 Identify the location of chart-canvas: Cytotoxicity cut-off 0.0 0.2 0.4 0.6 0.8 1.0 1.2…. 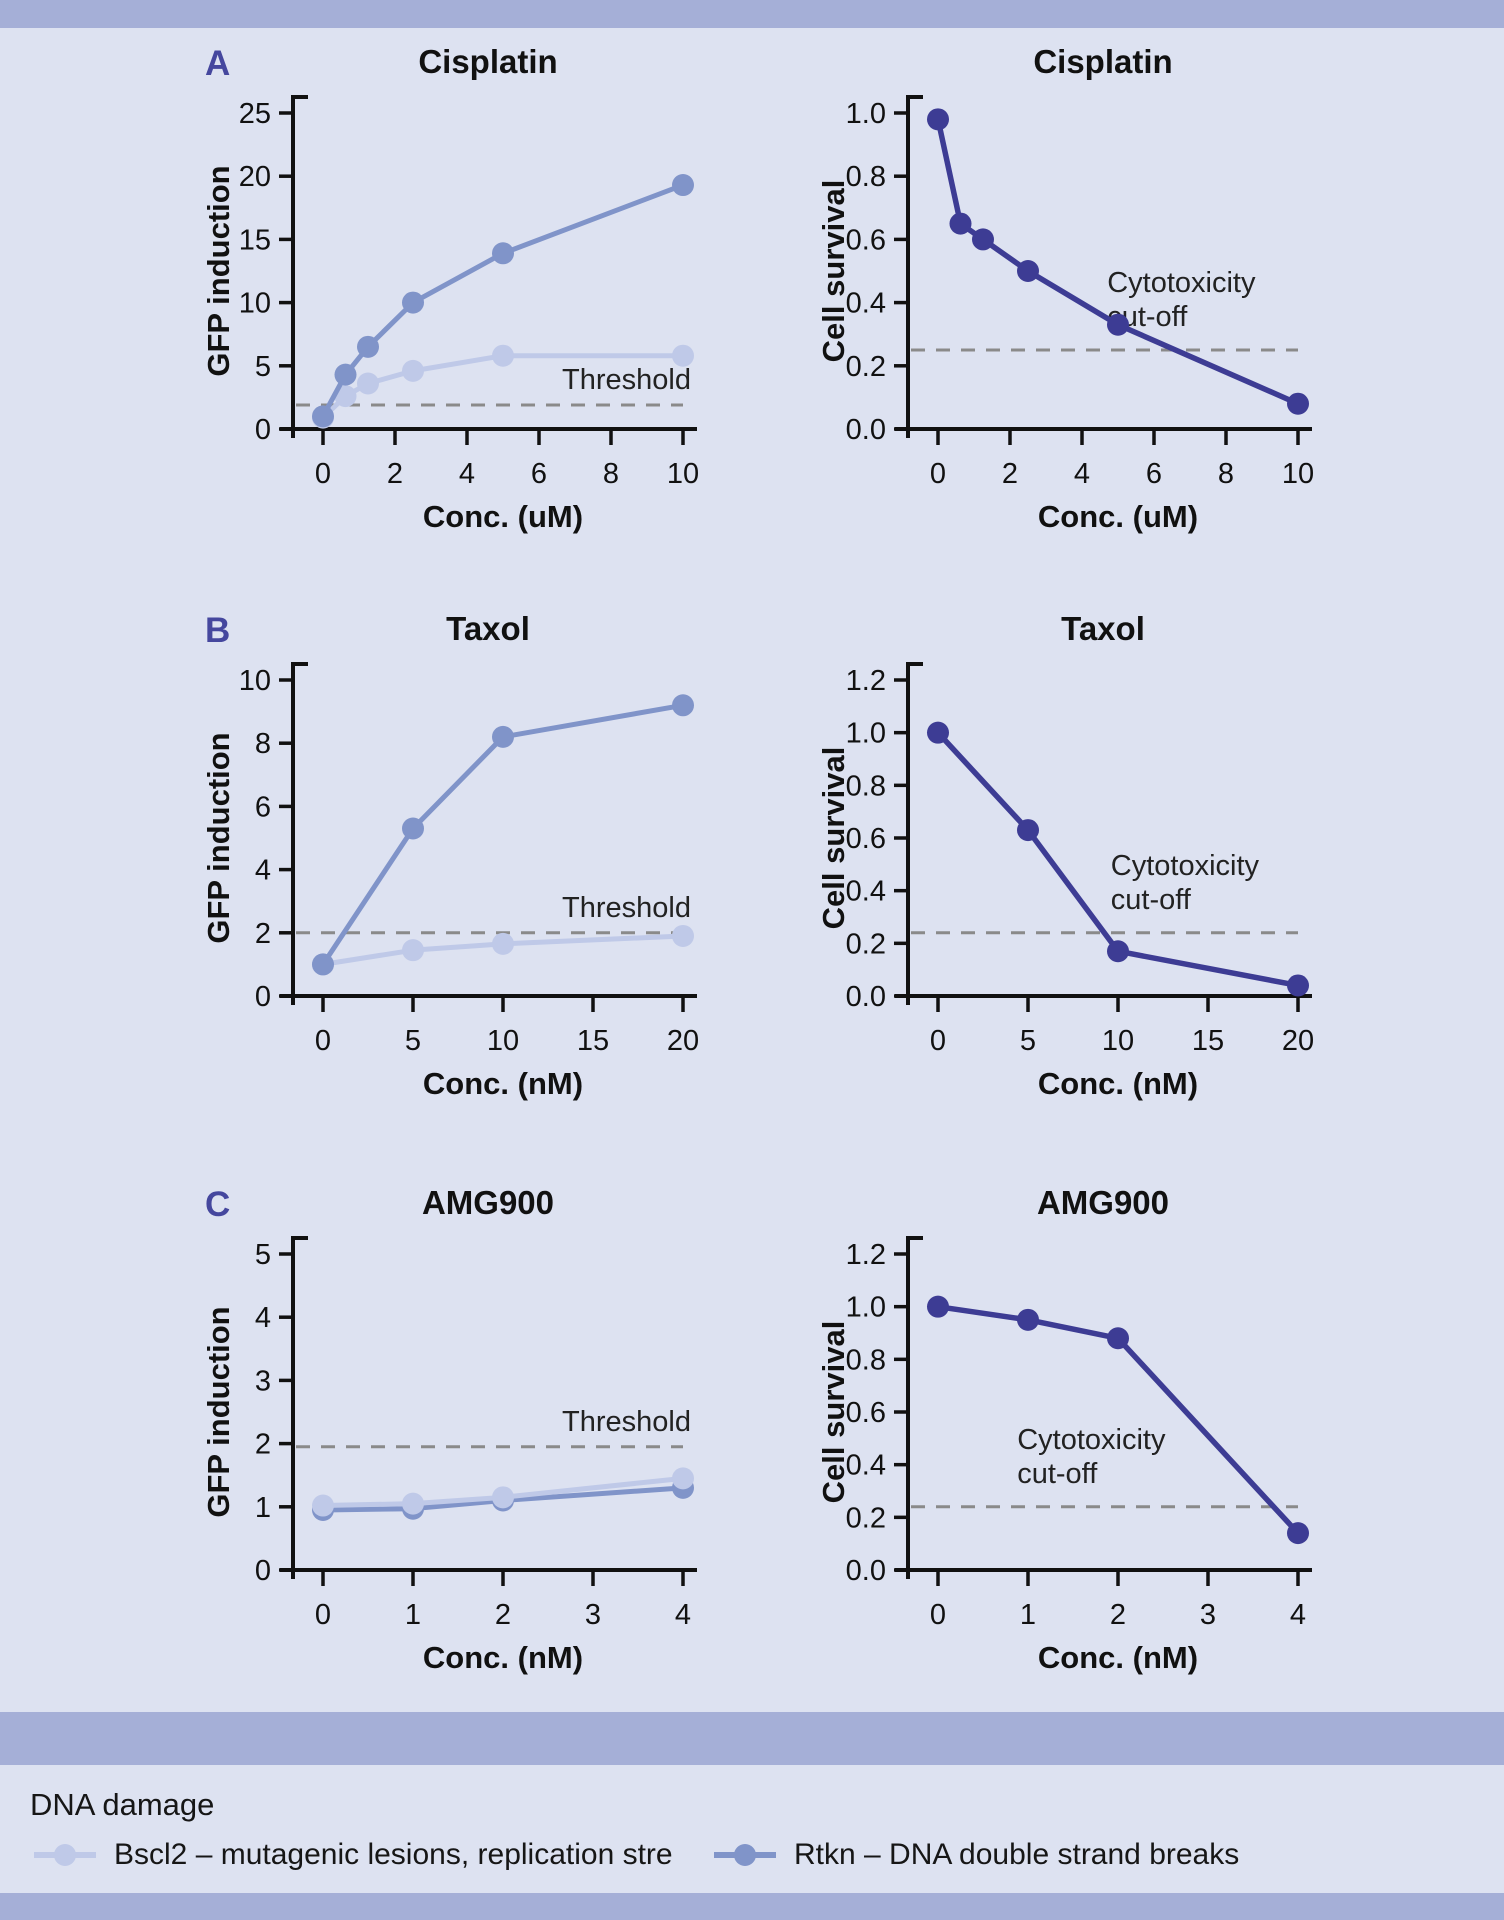
(1083, 873).